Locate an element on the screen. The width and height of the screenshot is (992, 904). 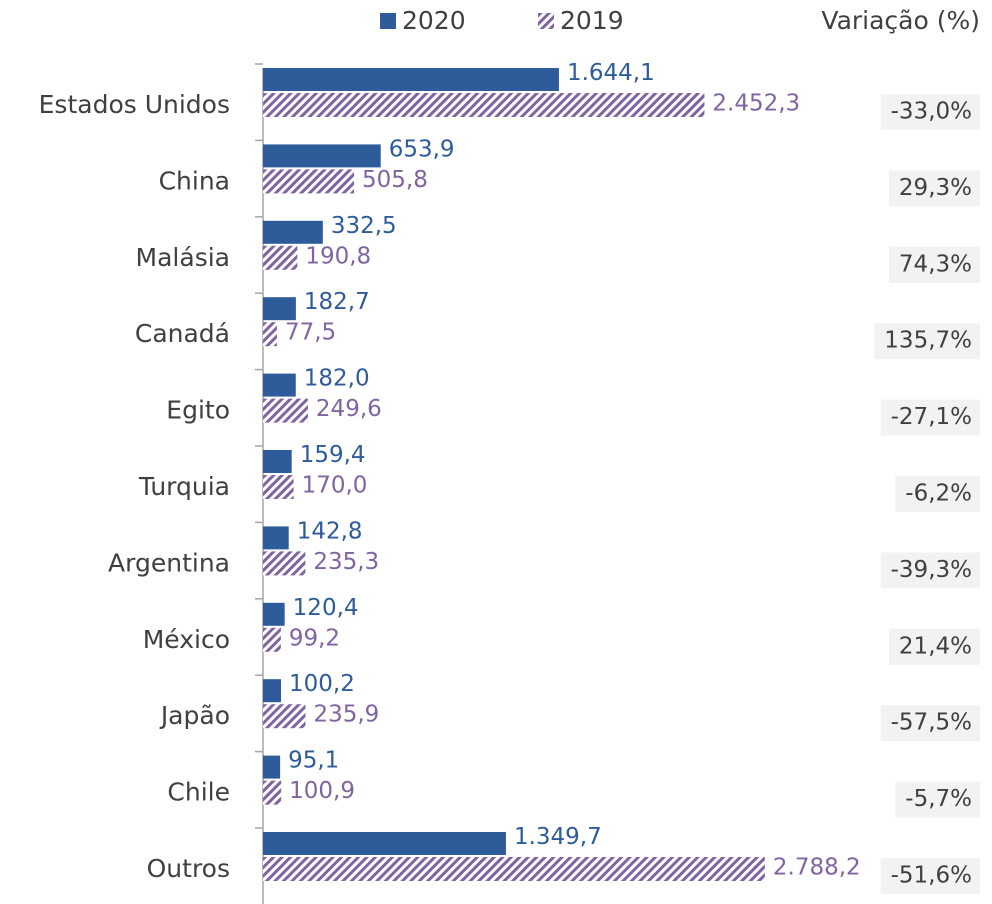
legend-label: 2020 is located at coordinates (434, 20).